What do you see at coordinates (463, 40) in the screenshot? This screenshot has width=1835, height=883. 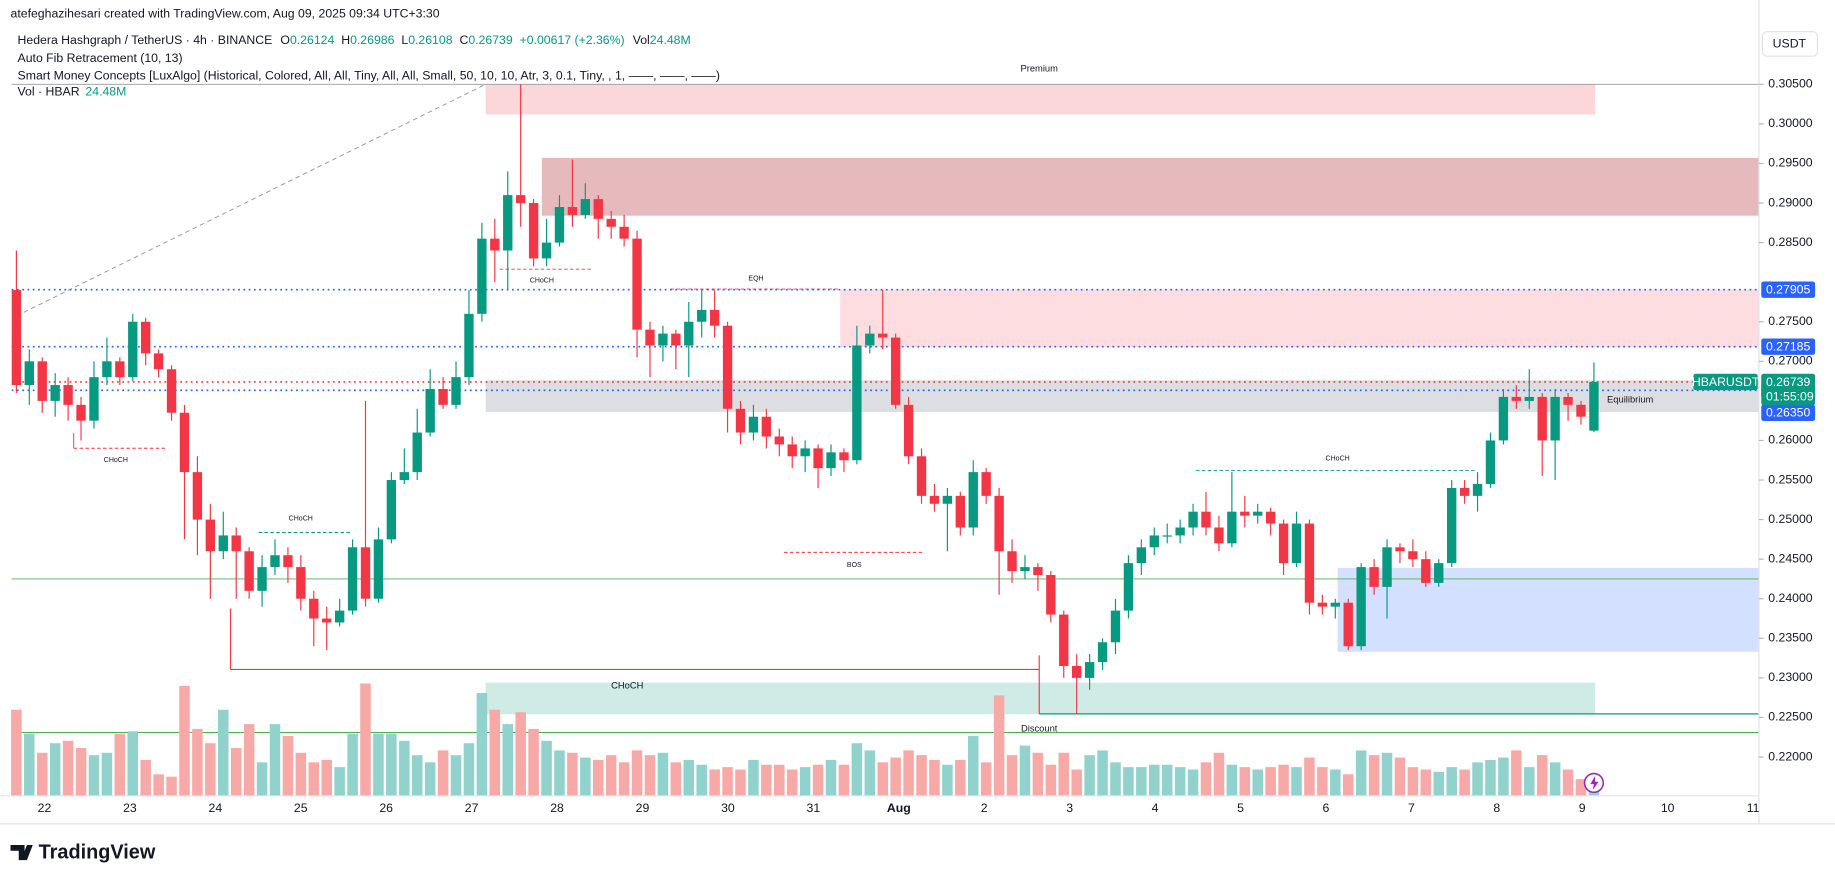 I see `ohlc-key: C` at bounding box center [463, 40].